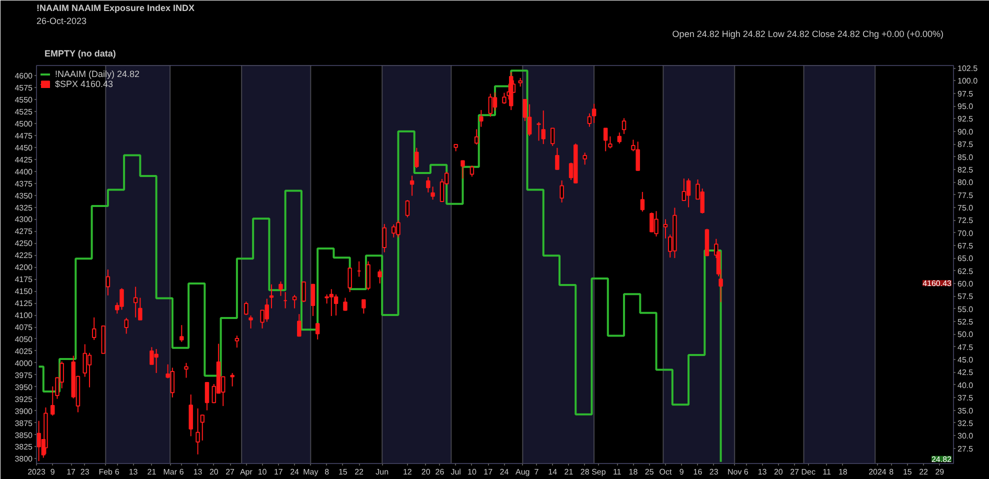 The image size is (989, 479). Describe the element at coordinates (24, 303) in the screenshot. I see `y-tick-label: 4125` at that location.